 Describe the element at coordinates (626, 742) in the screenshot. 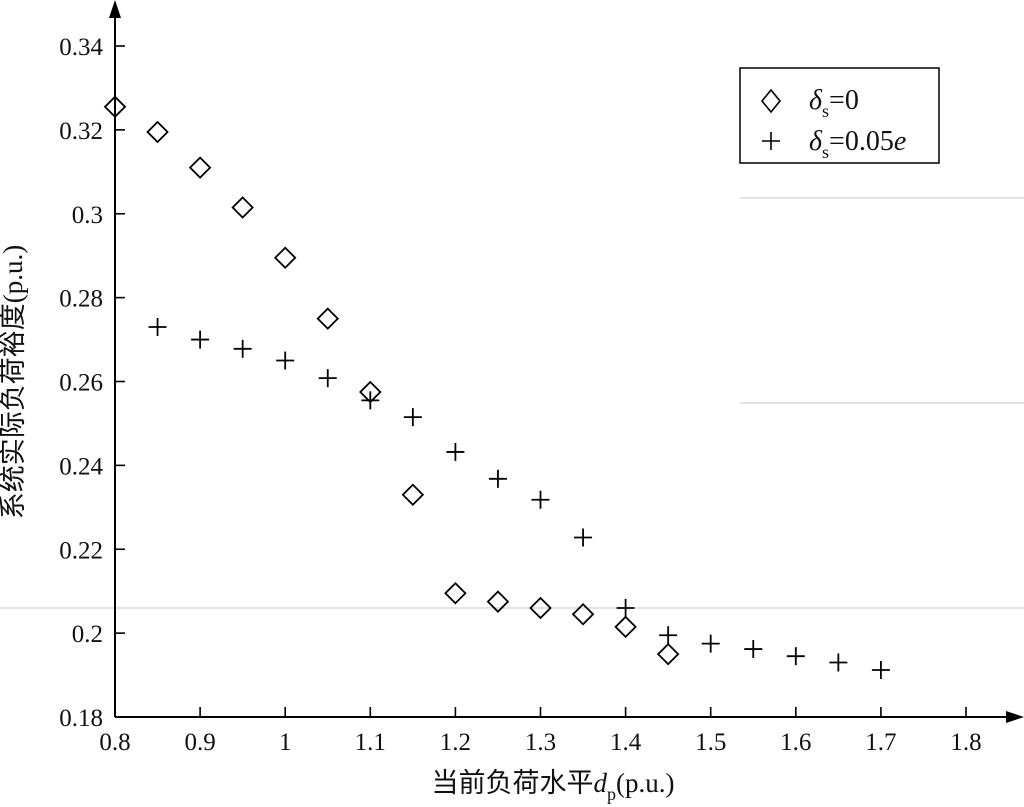

I see `x-tick-label-6: 1.4` at that location.